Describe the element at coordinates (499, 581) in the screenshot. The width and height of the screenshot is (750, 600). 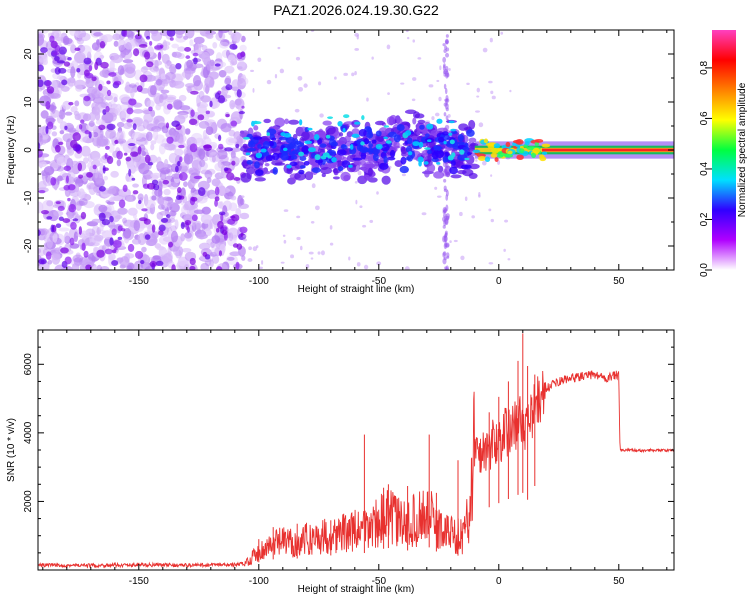
I see `x-tick-label: 0` at that location.